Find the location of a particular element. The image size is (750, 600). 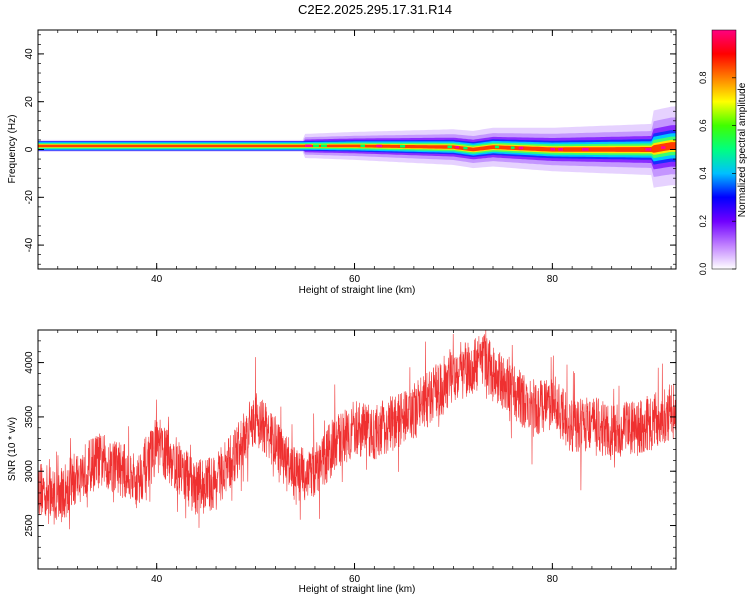

colorbar-gradient is located at coordinates (724, 149).